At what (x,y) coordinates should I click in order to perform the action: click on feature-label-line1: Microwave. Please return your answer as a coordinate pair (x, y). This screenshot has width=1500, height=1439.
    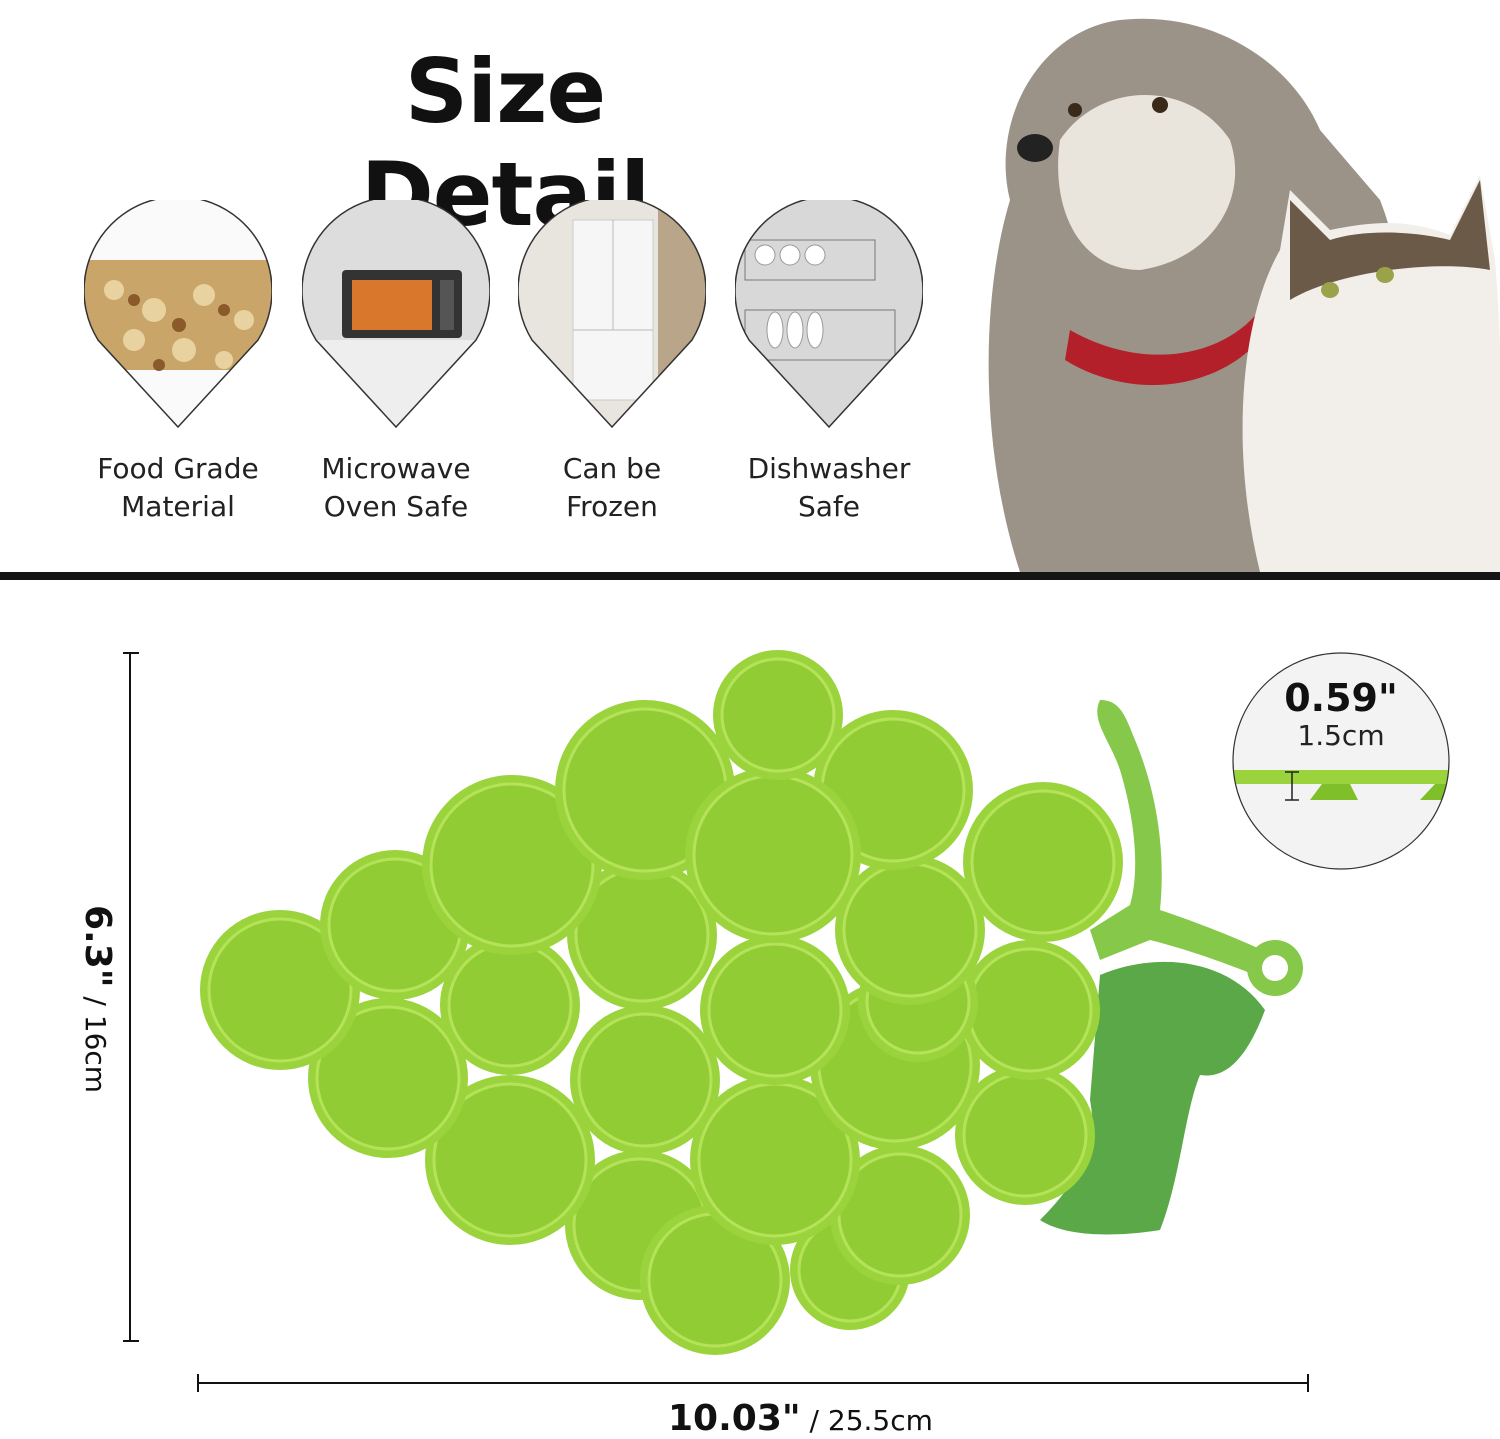
    Looking at the image, I should click on (396, 468).